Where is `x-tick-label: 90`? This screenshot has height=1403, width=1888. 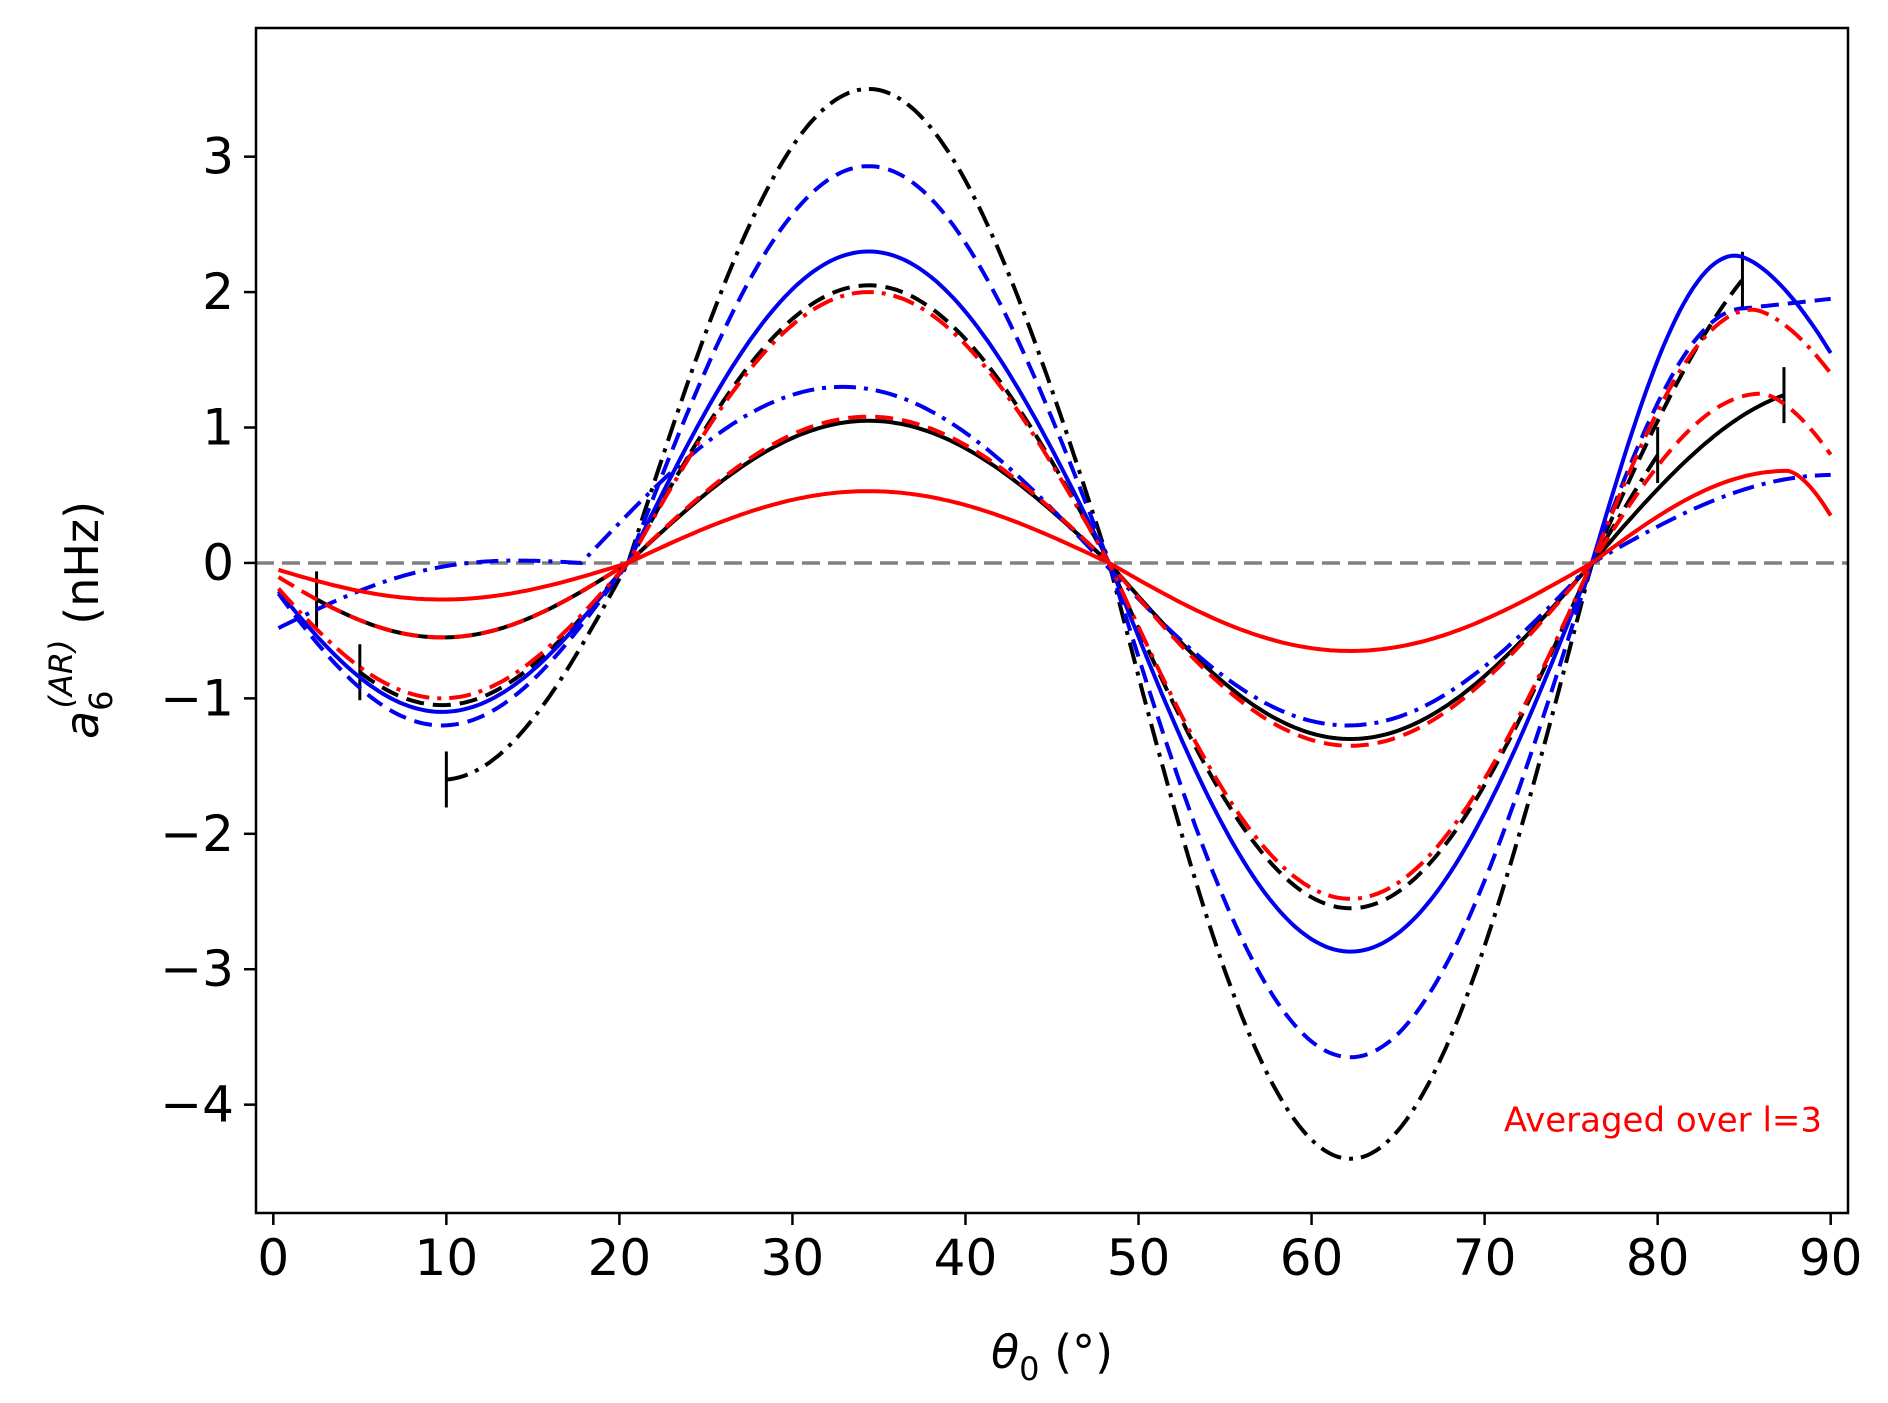
x-tick-label: 90 is located at coordinates (1831, 1258).